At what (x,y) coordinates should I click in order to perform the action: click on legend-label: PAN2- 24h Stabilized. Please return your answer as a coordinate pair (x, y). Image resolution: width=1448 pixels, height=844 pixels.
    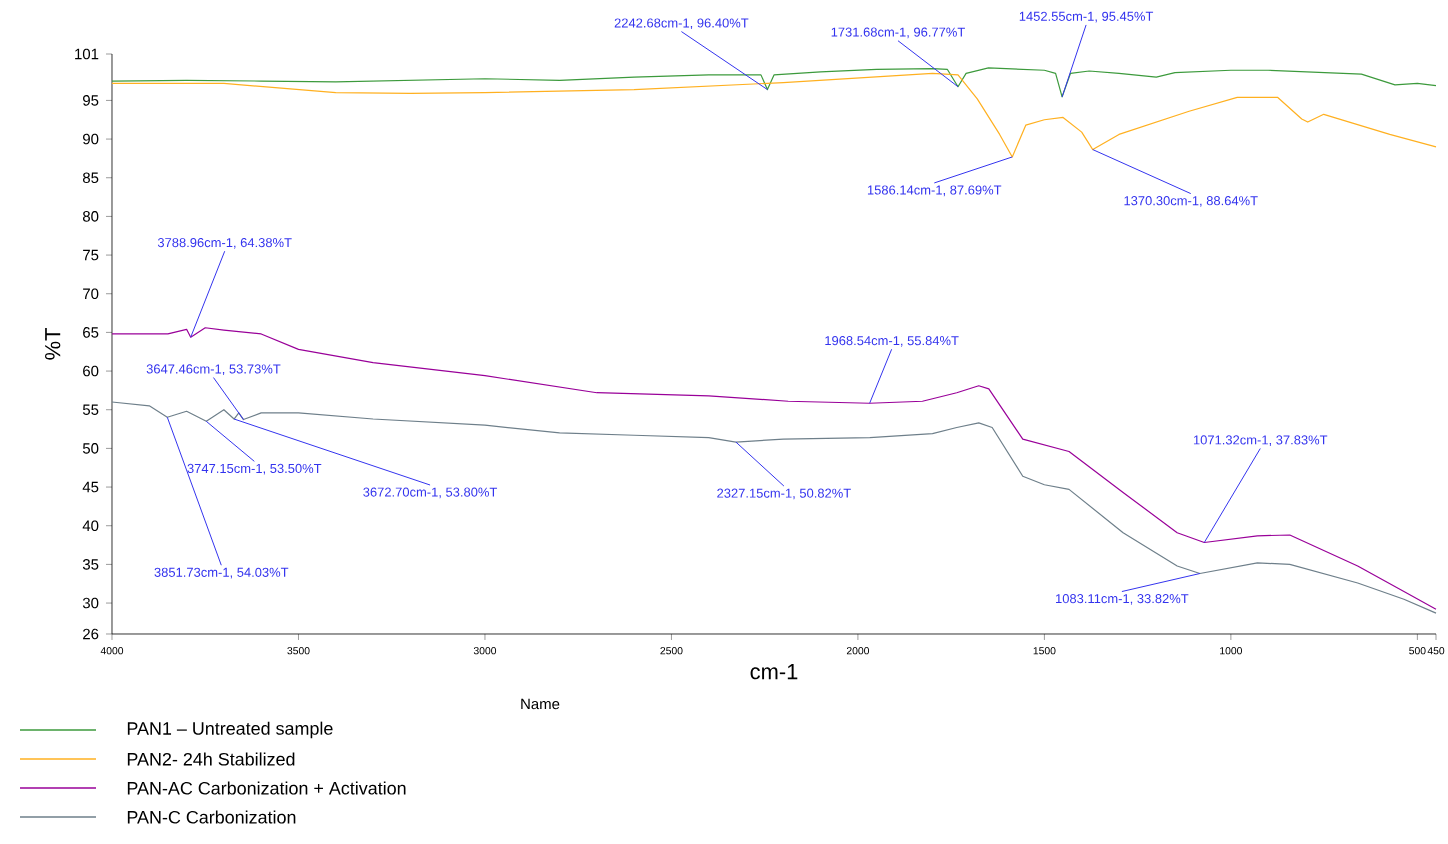
    Looking at the image, I should click on (211, 759).